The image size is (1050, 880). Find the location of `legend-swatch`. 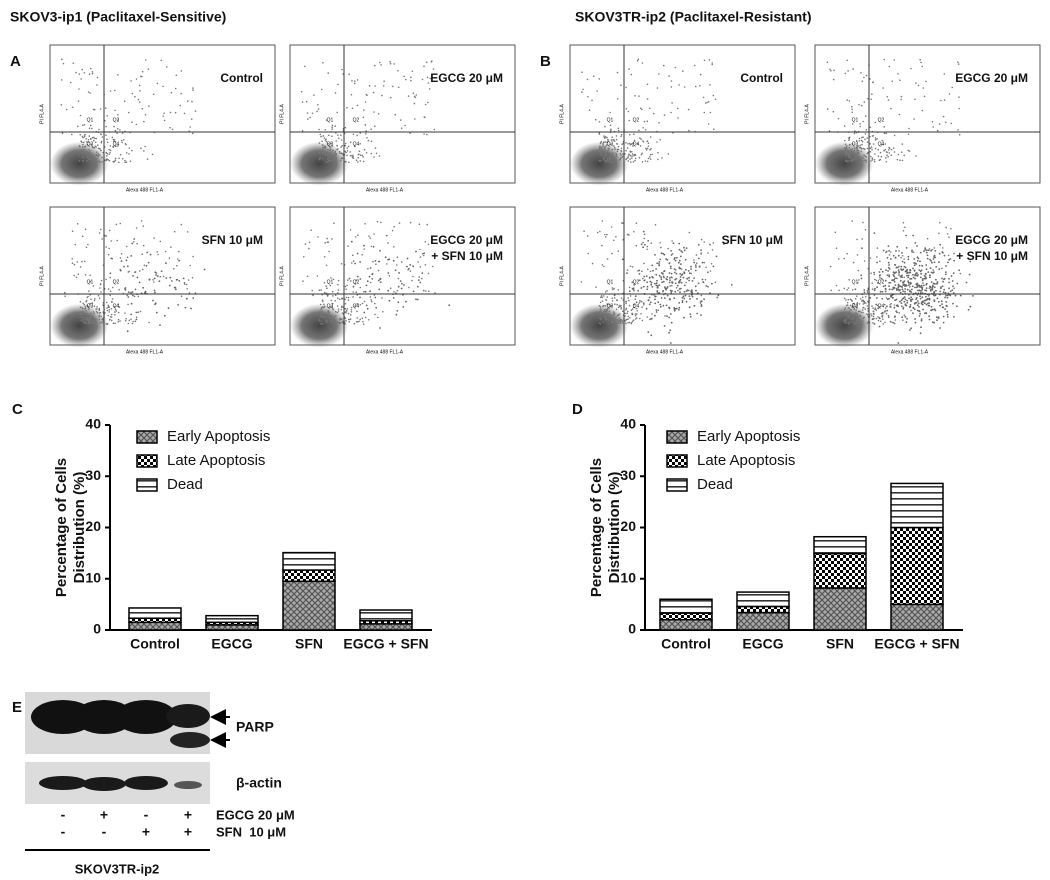

legend-swatch is located at coordinates (147, 485).